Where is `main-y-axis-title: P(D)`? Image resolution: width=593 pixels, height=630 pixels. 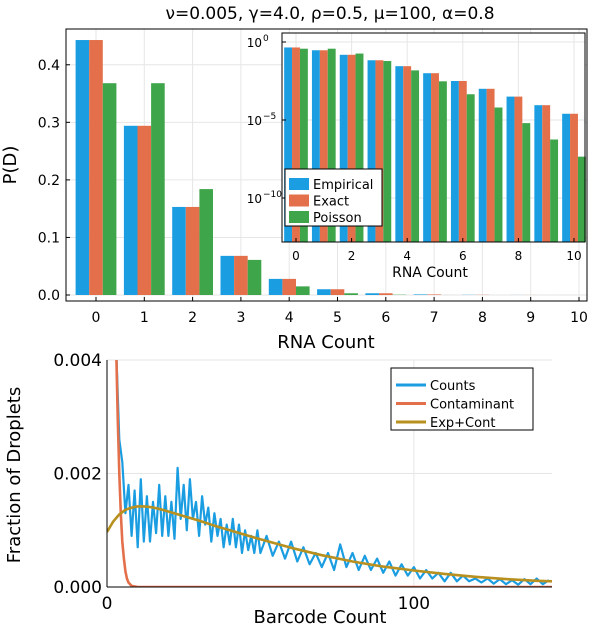
main-y-axis-title: P(D) is located at coordinates (10, 165).